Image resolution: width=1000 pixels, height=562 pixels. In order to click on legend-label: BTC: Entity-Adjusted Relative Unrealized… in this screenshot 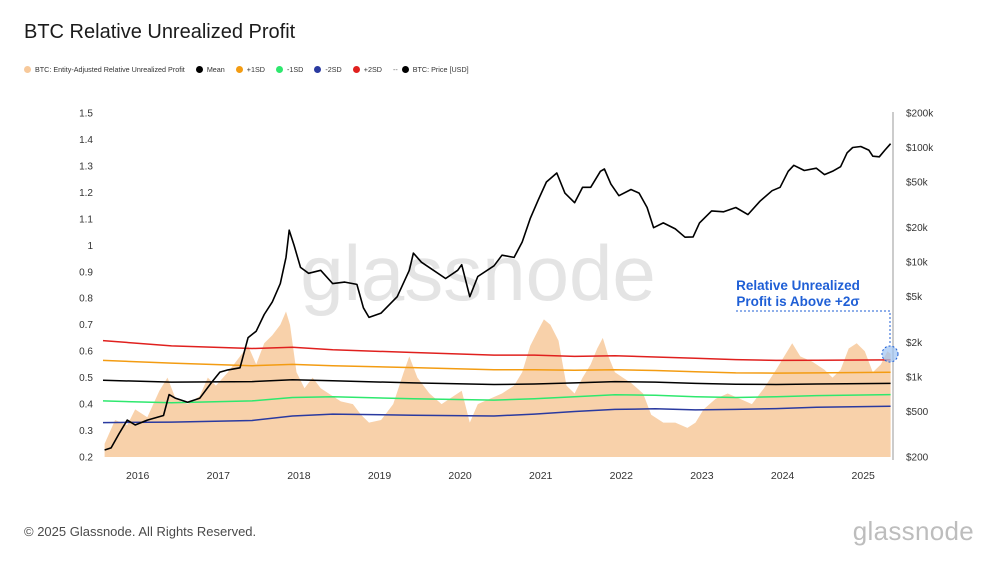, I will do `click(110, 69)`.